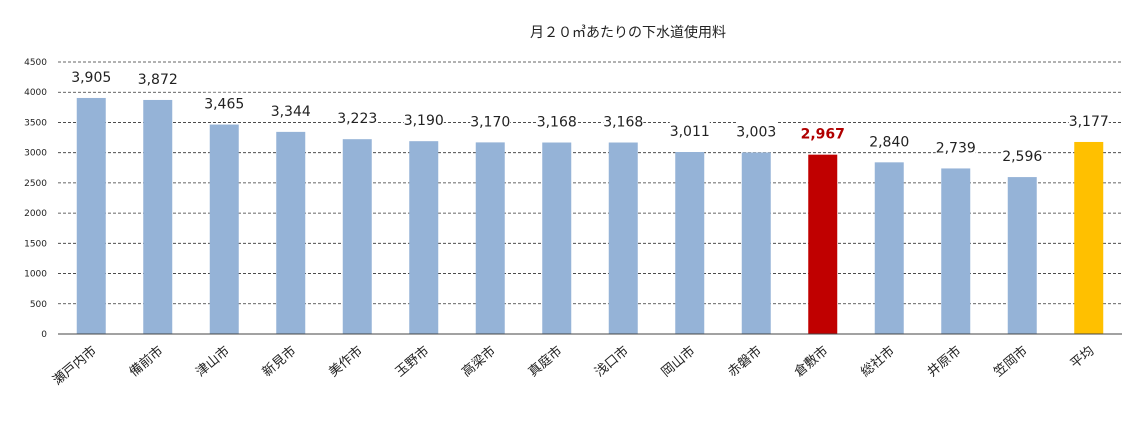 This screenshot has width=1144, height=430. I want to click on y-tick-label: 4000, so click(35, 93).